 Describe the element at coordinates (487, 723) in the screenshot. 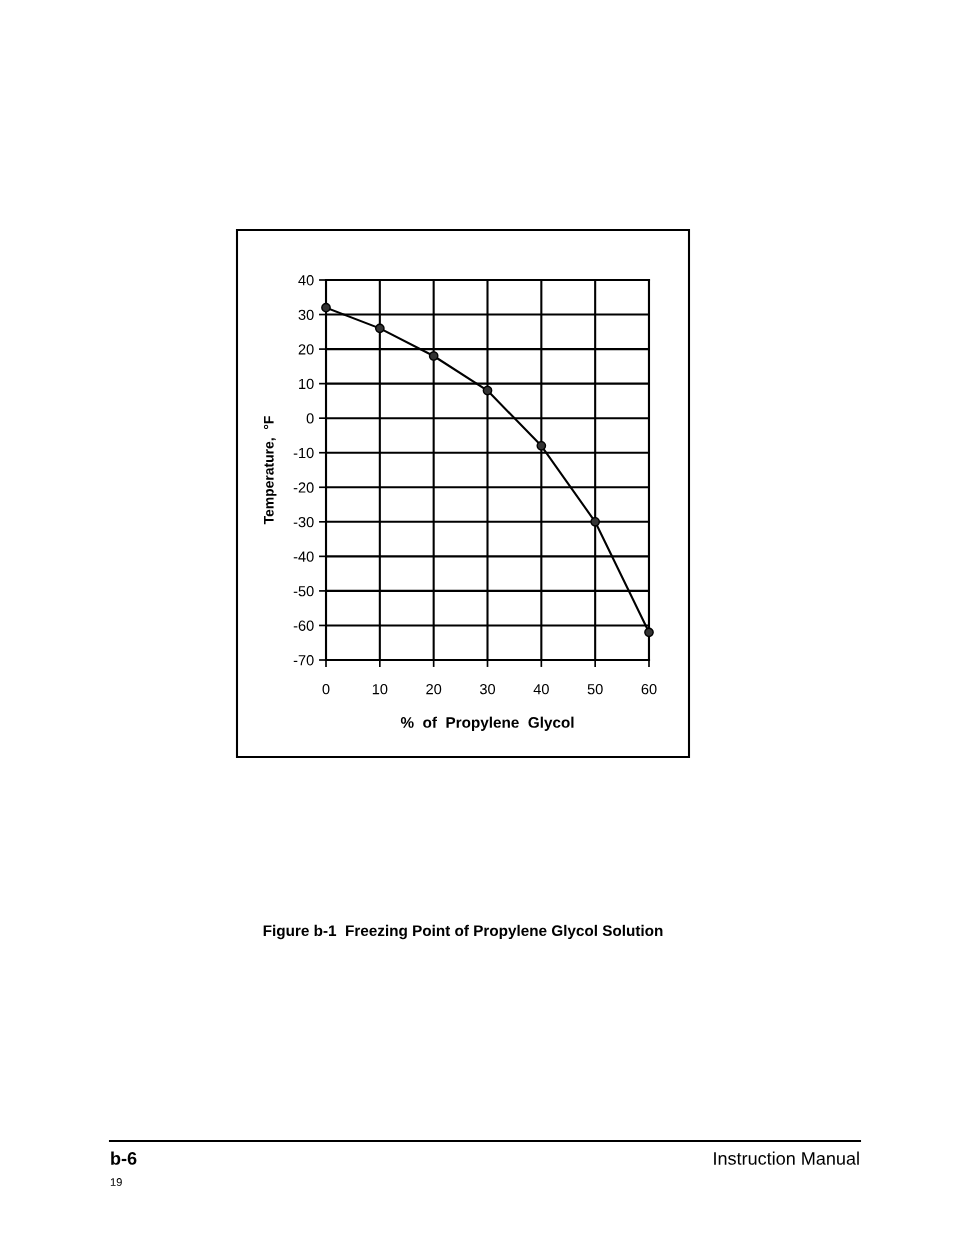

I see `x-axis-title: % of Propylene Glycol` at that location.